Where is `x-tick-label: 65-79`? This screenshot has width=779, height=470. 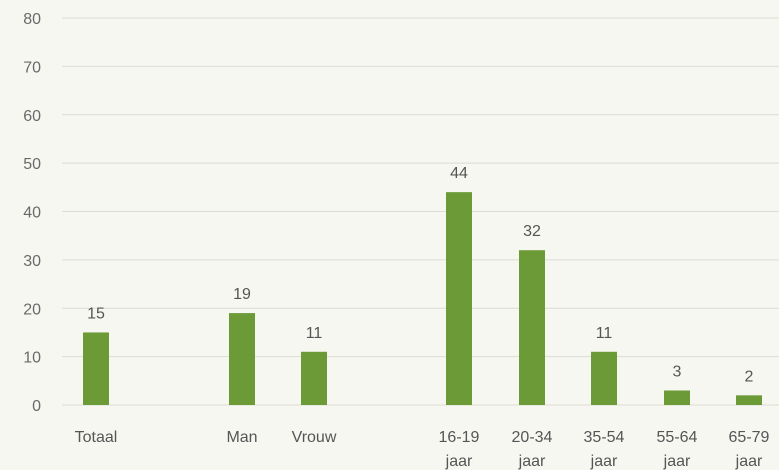
x-tick-label: 65-79 is located at coordinates (749, 437).